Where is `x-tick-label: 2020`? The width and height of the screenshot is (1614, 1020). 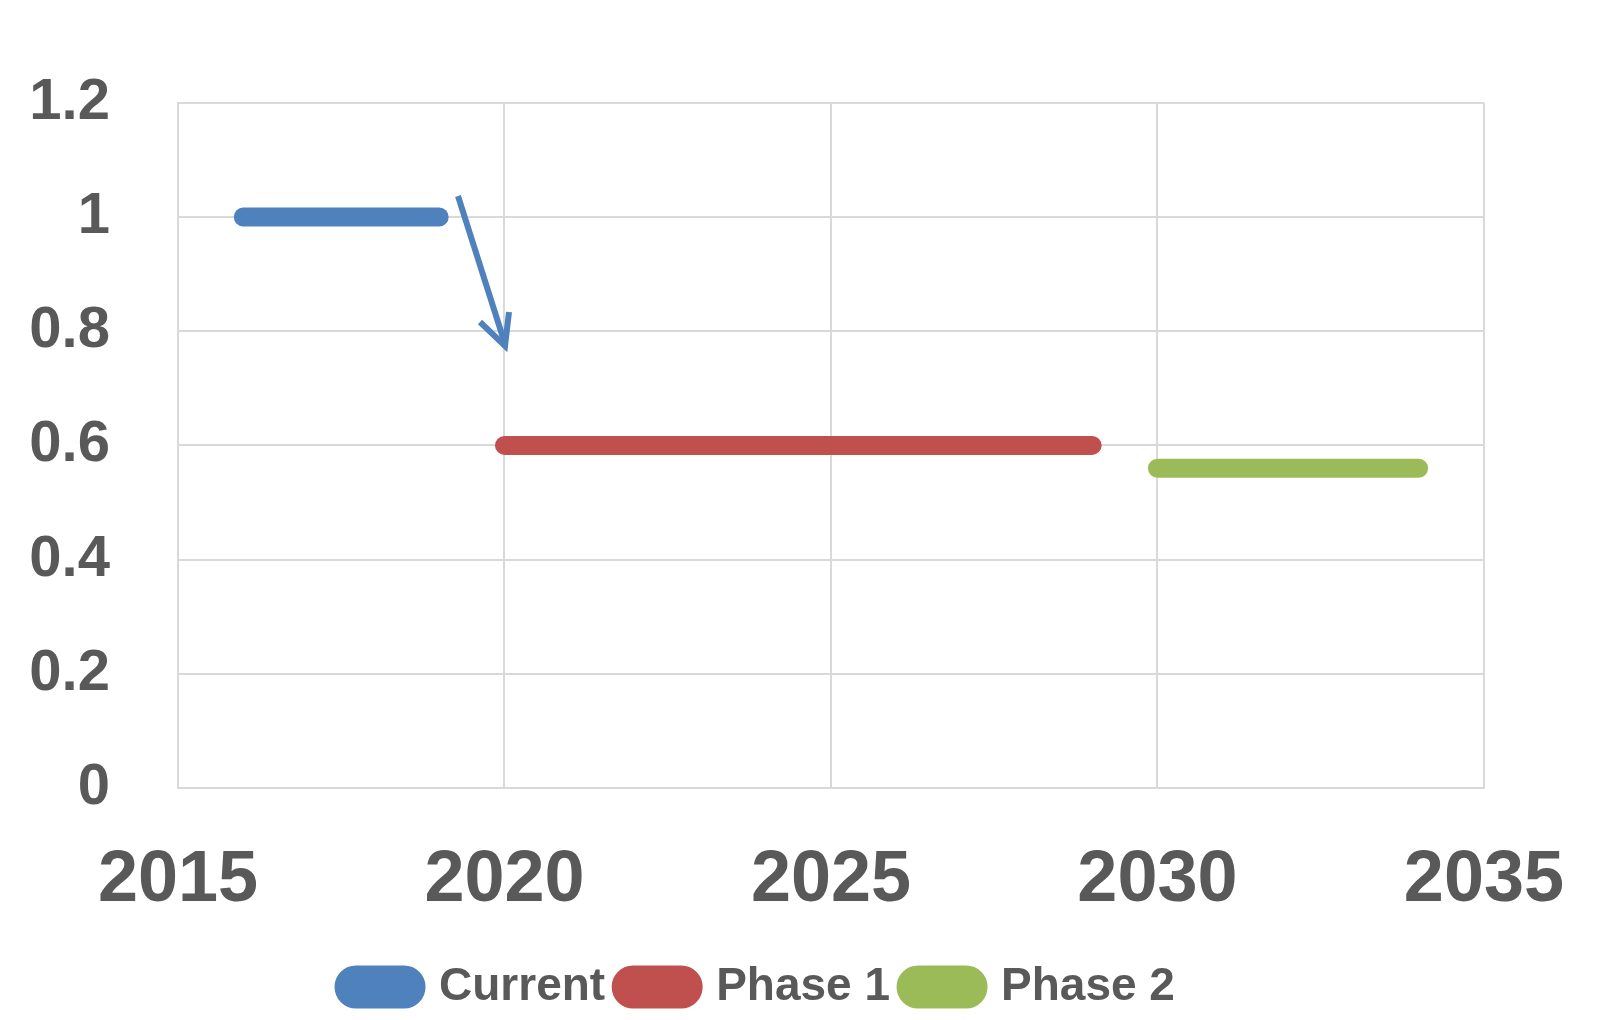 x-tick-label: 2020 is located at coordinates (504, 876).